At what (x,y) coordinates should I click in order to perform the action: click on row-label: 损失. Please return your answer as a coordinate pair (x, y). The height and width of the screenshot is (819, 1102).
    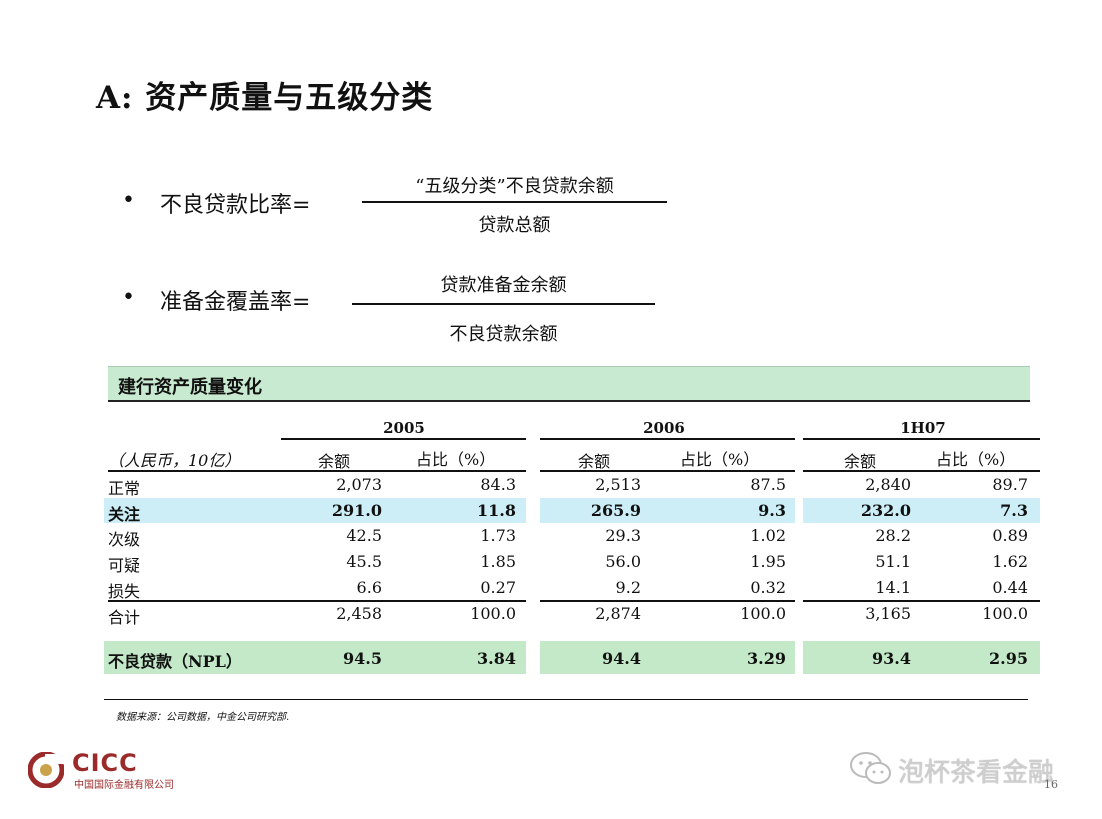
    Looking at the image, I should click on (124, 591).